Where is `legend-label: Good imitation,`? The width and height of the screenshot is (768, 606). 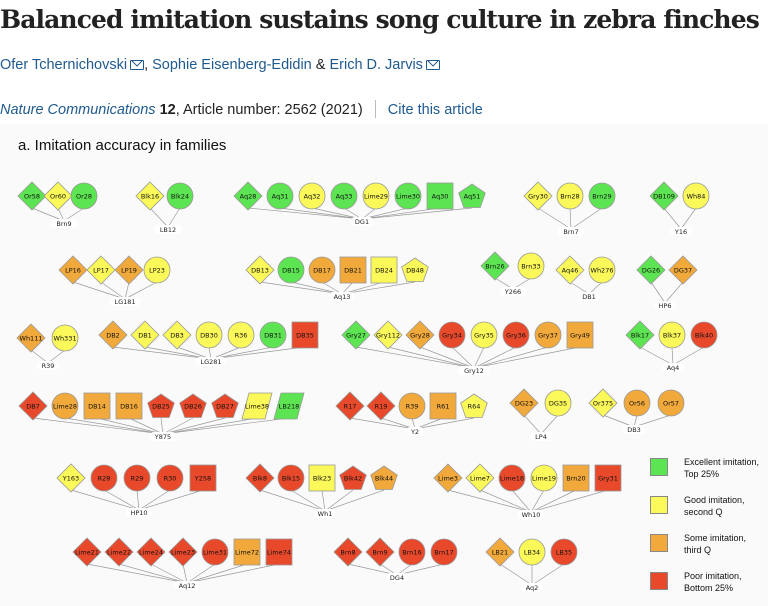 legend-label: Good imitation, is located at coordinates (714, 500).